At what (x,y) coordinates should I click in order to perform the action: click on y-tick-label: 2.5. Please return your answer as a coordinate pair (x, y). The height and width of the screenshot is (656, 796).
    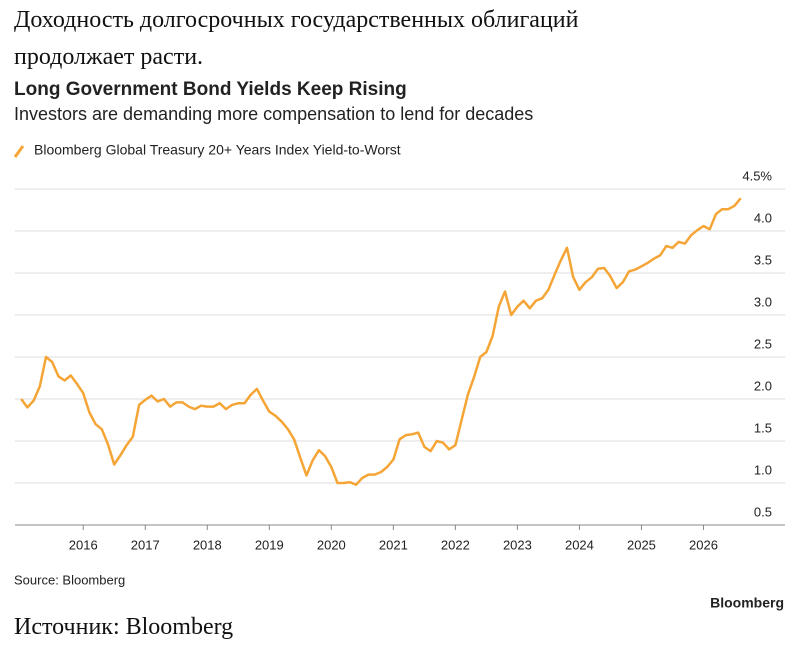
    Looking at the image, I should click on (763, 343).